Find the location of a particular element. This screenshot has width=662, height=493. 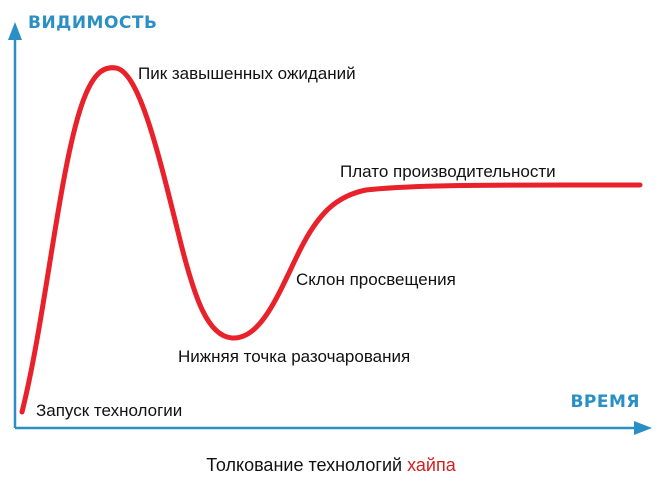

label-trough: Нижняя точка разочарования is located at coordinates (294, 356).